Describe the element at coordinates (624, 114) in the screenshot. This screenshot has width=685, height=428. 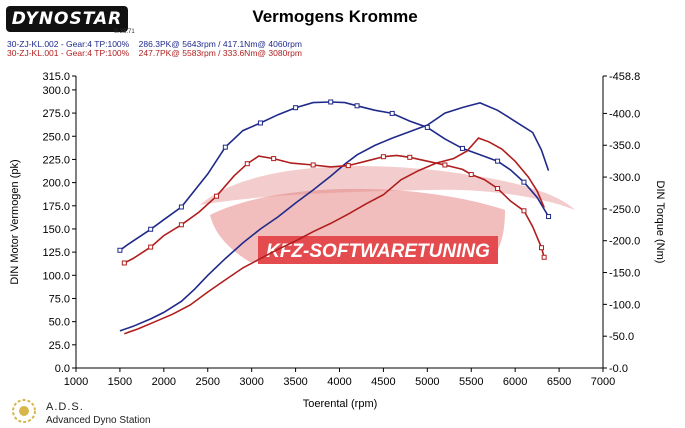
I see `y-right-tick-label: -400.0` at that location.